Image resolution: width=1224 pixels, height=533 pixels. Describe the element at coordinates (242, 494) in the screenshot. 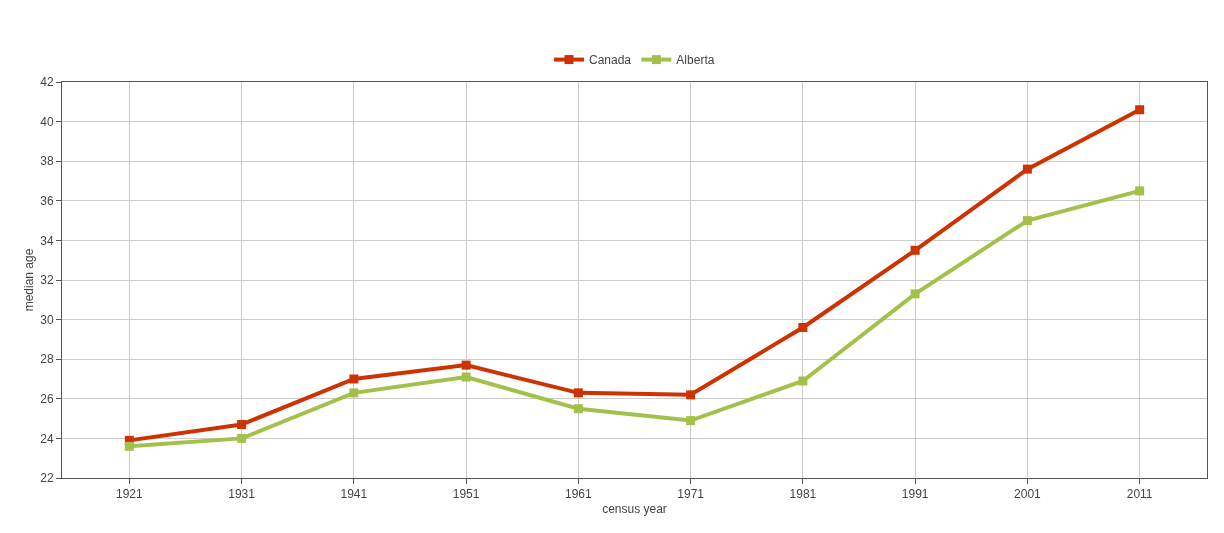

I see `x-tick-label: 1931` at that location.